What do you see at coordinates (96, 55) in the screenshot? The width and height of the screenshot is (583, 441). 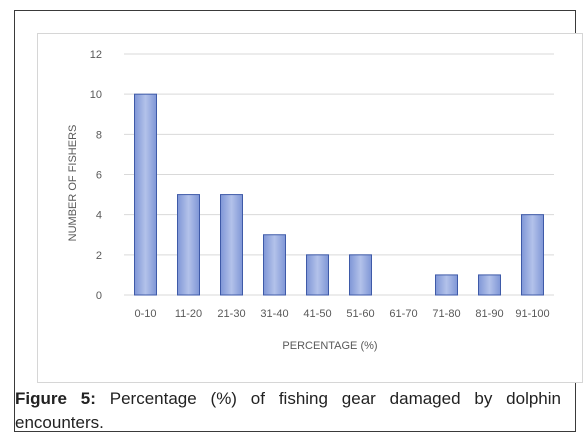 I see `y-tick-label: 12` at bounding box center [96, 55].